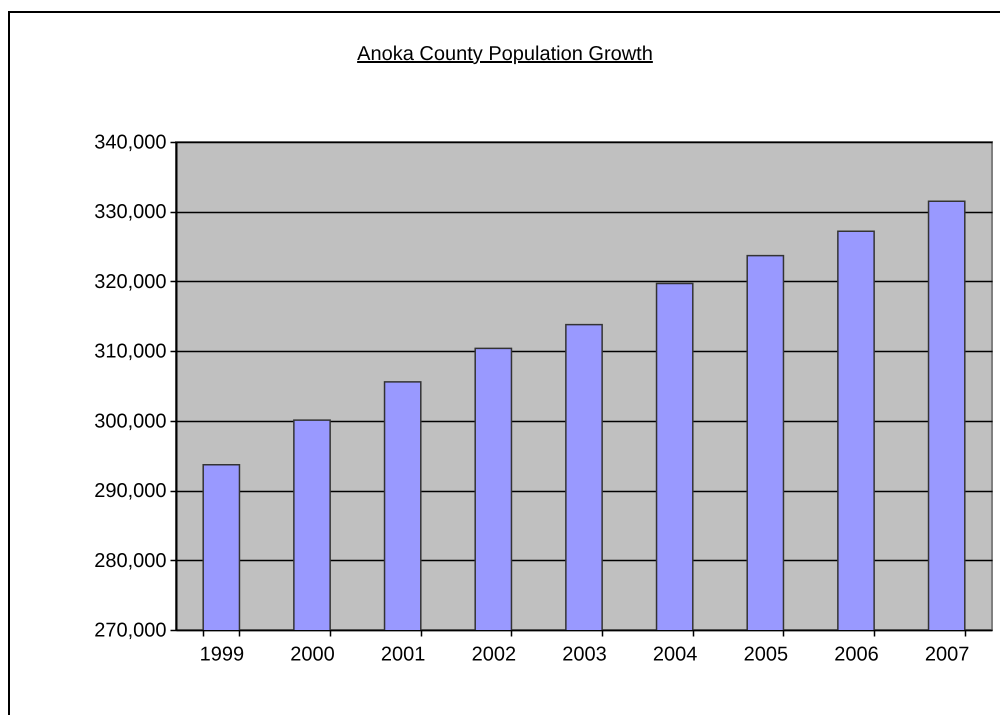 Image resolution: width=1000 pixels, height=715 pixels. I want to click on x-tick-label: 2007, so click(947, 655).